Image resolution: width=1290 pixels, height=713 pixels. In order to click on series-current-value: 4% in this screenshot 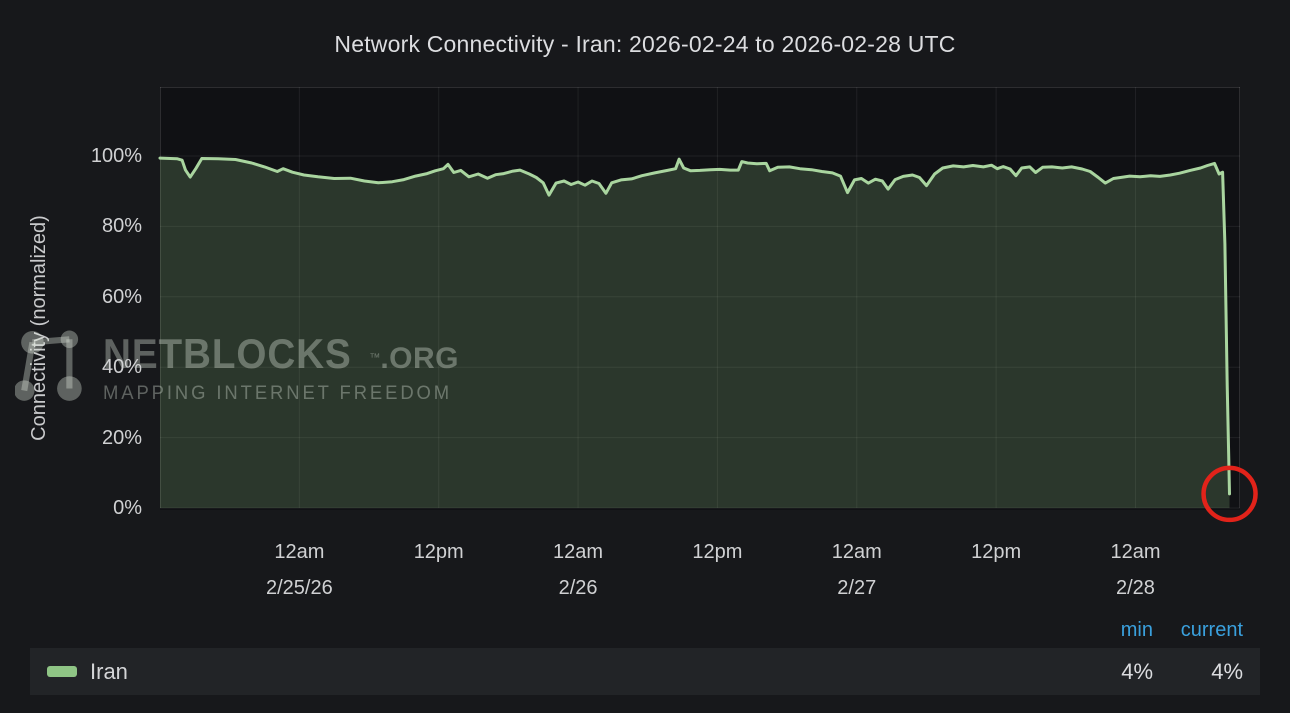, I will do `click(1227, 671)`.